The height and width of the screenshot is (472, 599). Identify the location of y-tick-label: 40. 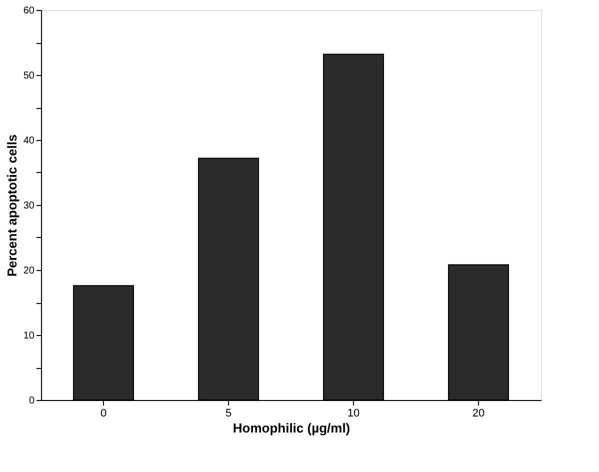
(29, 141).